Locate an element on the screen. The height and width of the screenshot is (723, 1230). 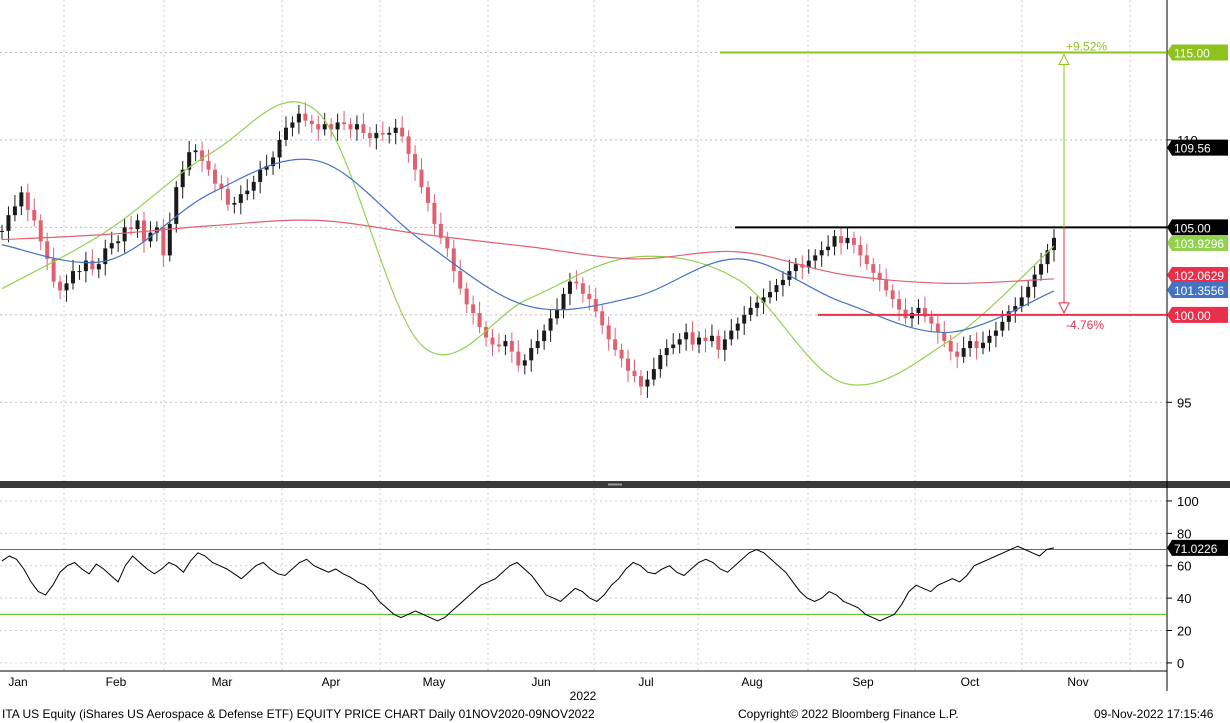
last-price-tag-label: 109.56 is located at coordinates (1192, 149).